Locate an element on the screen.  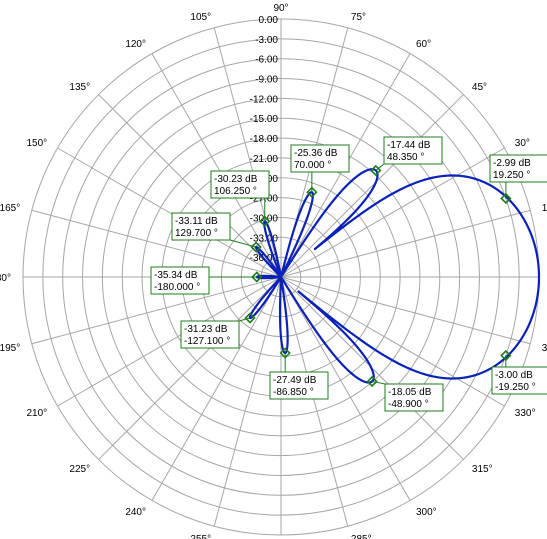
angle-tick-label: 285° is located at coordinates (361, 536).